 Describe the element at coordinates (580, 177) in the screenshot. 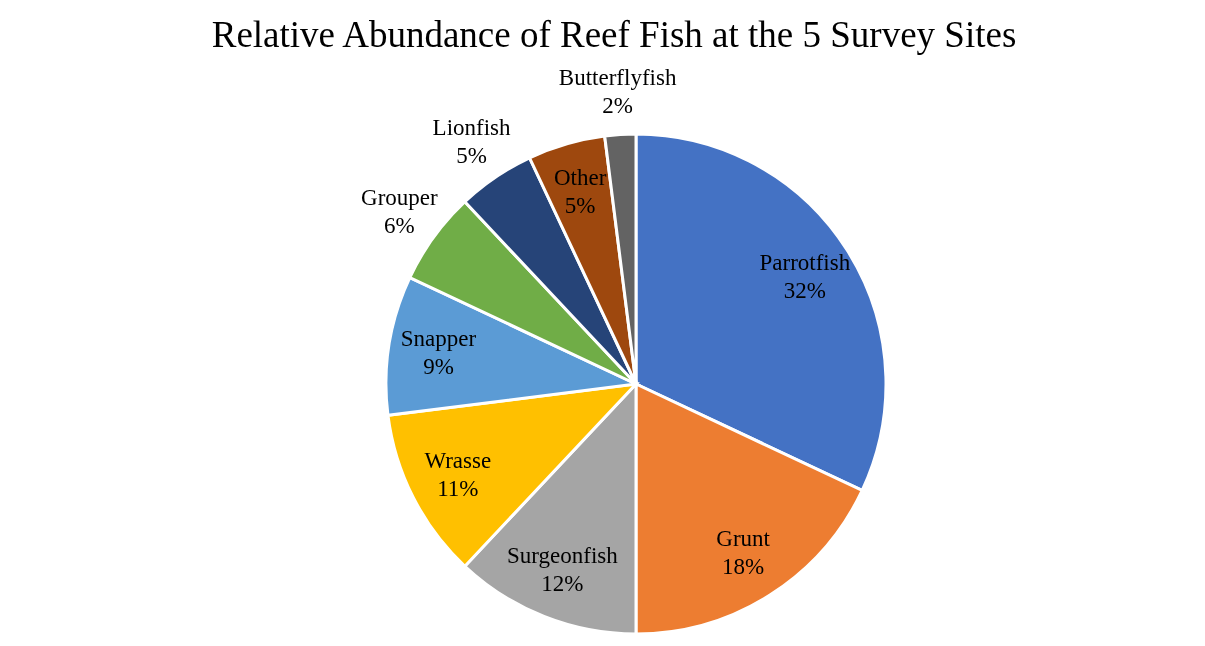

I see `slice-label: Other` at that location.